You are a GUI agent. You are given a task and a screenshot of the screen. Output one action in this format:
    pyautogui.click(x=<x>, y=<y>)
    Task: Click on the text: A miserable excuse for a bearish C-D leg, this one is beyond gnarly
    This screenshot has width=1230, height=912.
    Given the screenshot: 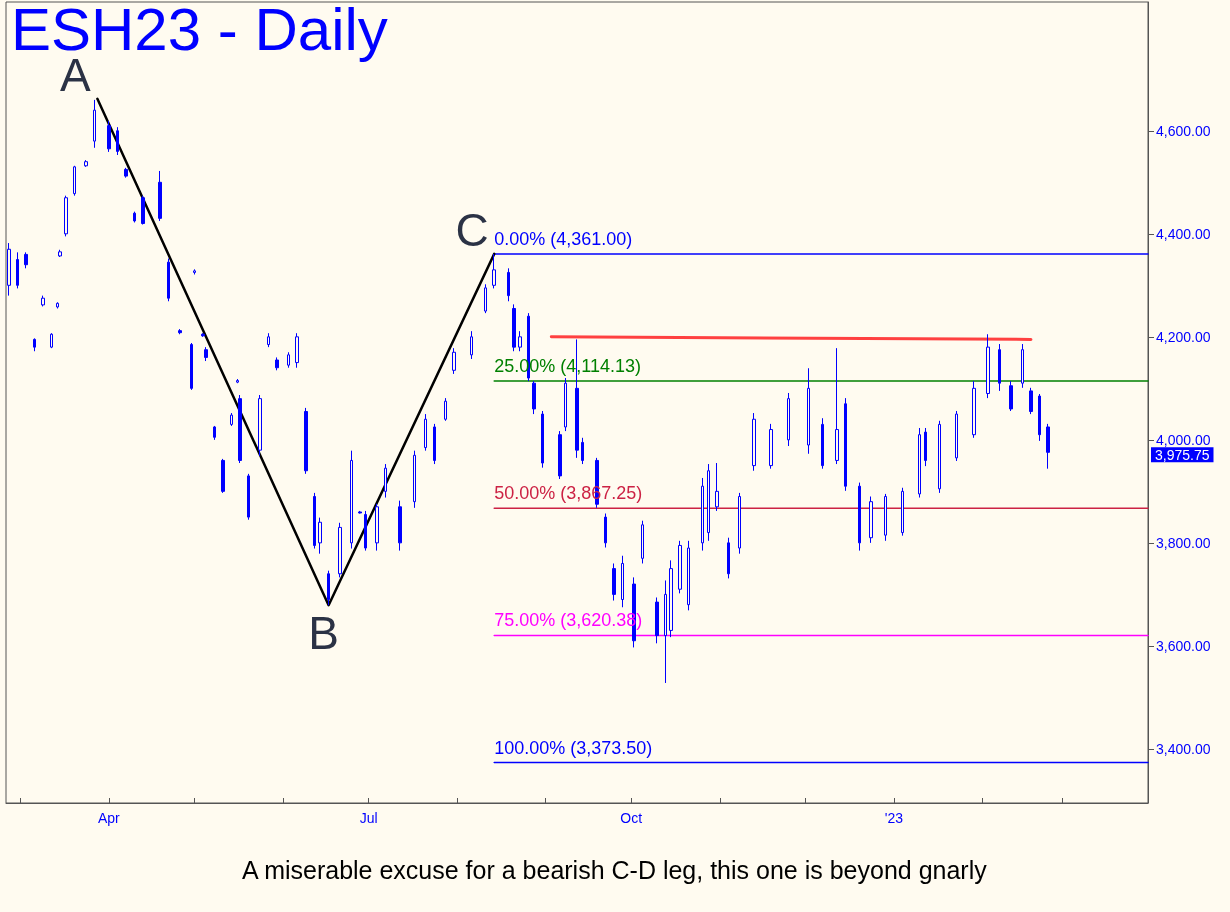 What is the action you would take?
    pyautogui.click(x=614, y=869)
    